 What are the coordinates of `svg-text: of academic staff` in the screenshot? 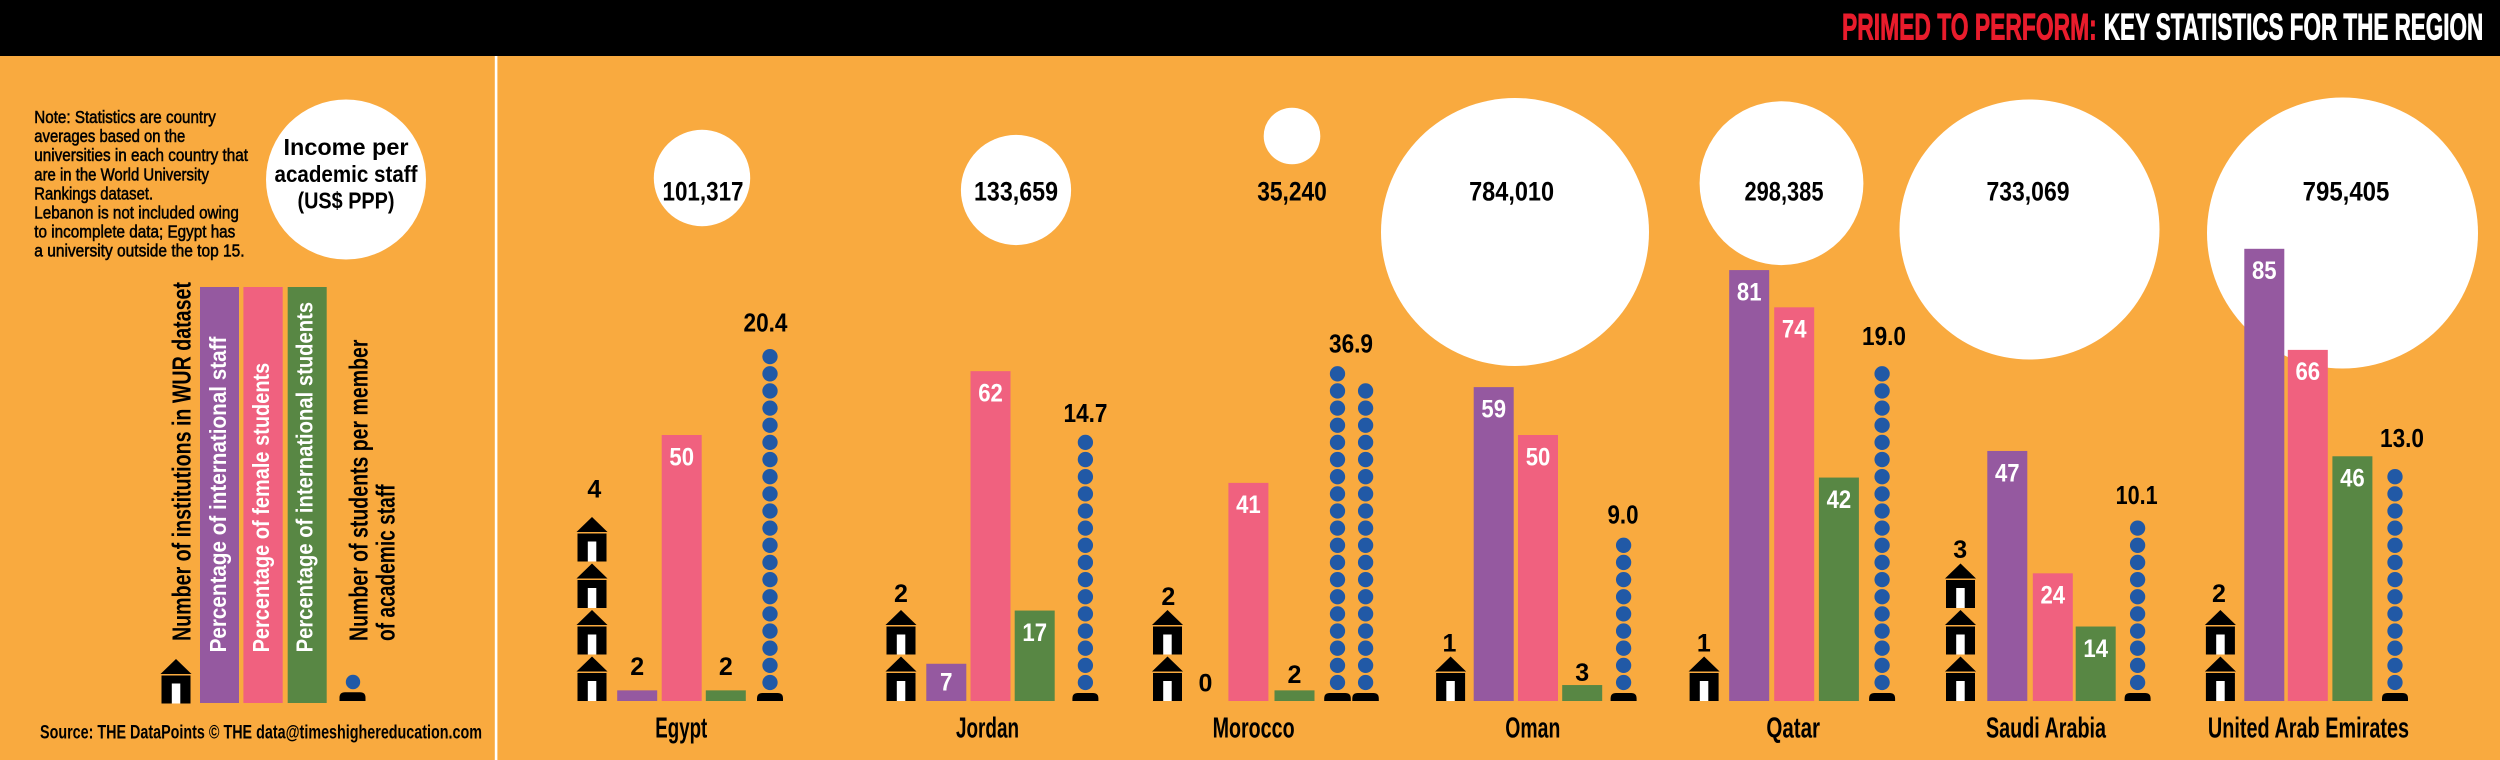 It's located at (386, 562).